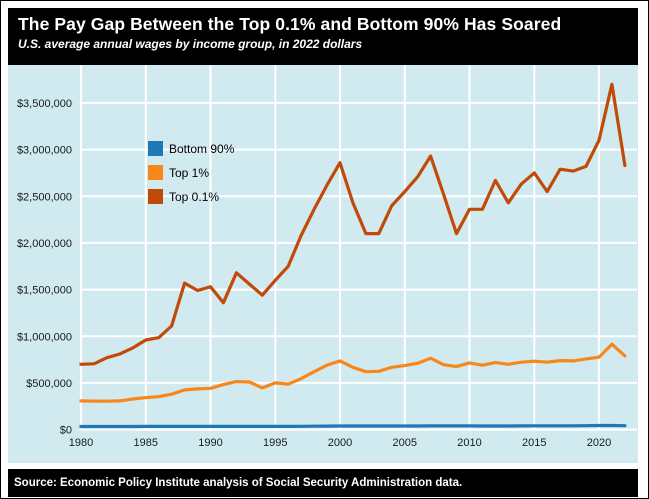 The height and width of the screenshot is (499, 649). Describe the element at coordinates (599, 443) in the screenshot. I see `x-axis-tick-label: 2020` at that location.